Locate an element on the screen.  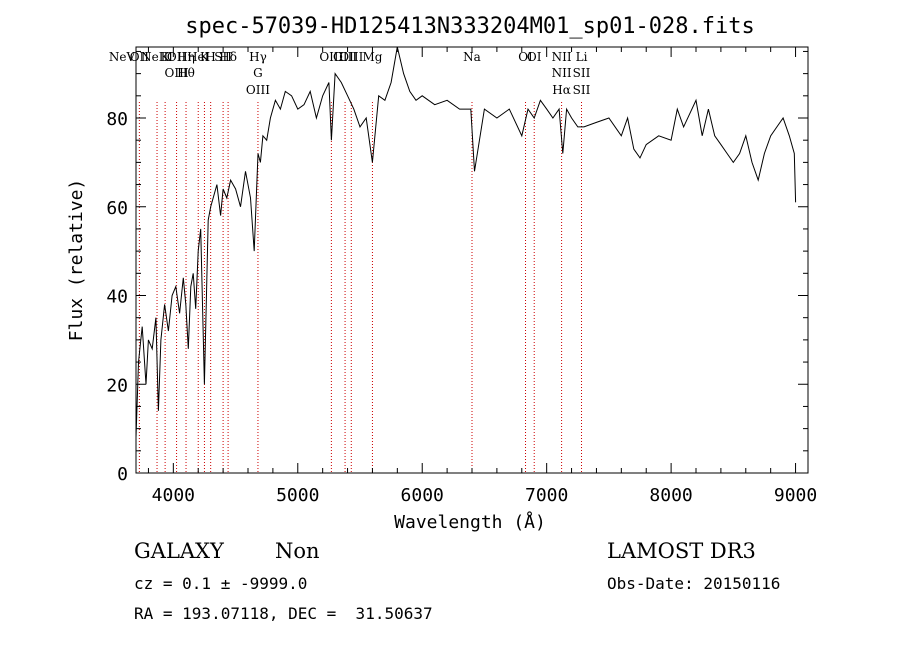
observation-date: Obs-Date: 20150116 is located at coordinates (693, 583).